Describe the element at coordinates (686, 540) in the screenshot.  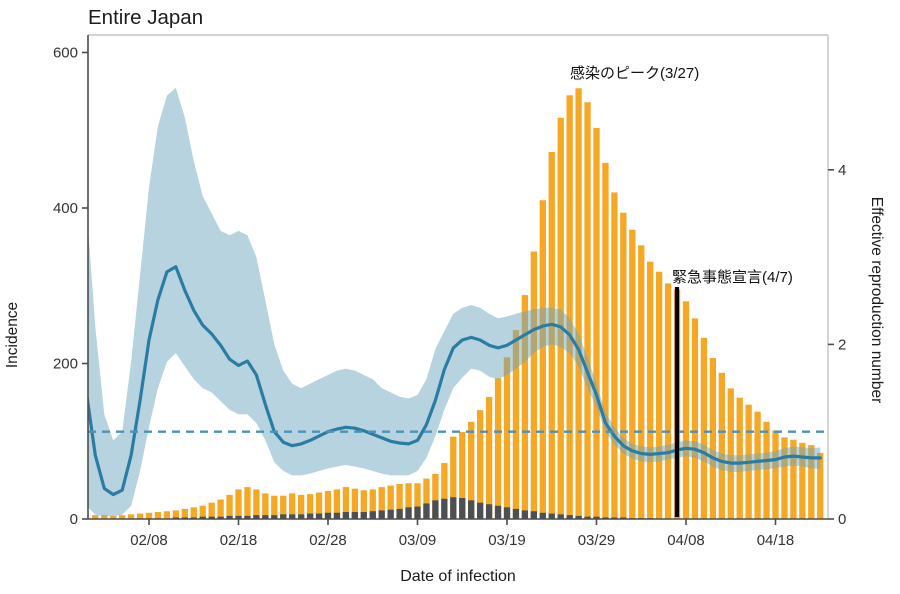
I see `x-tick-label: 04/08` at that location.